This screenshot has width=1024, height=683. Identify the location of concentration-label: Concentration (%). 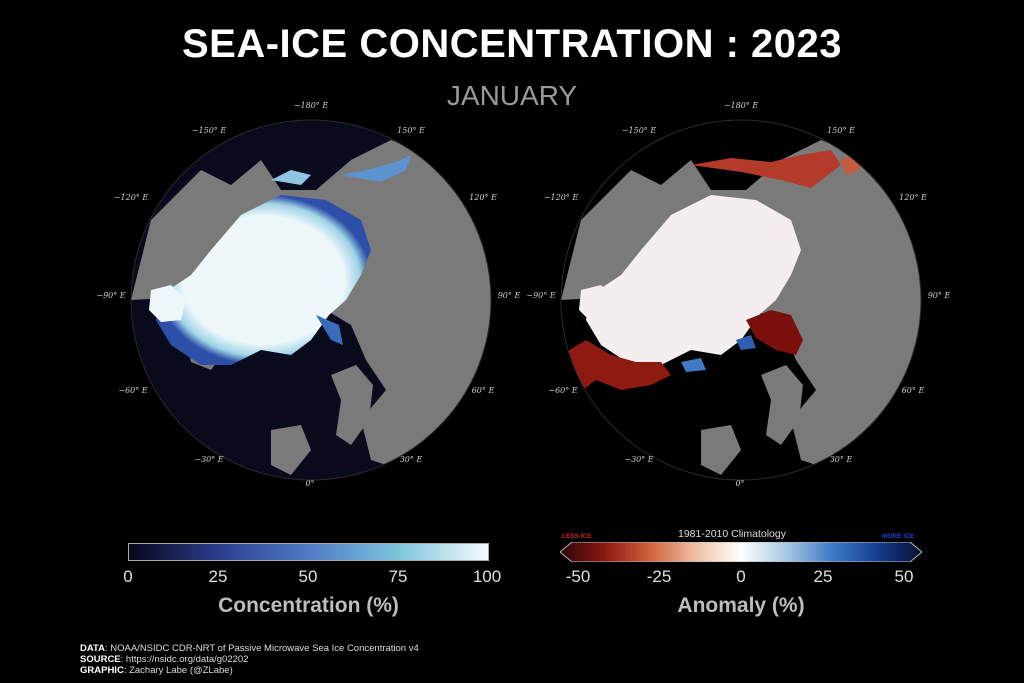
(308, 605).